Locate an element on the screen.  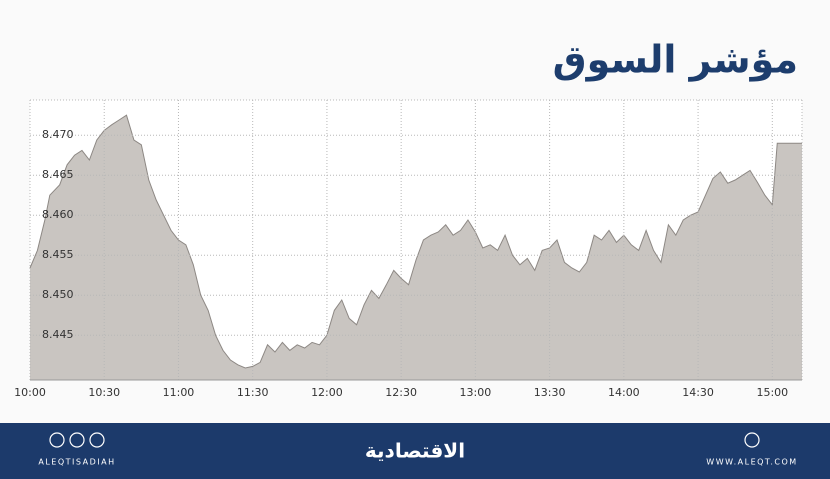
footer-handle: ALEQTISADIAH is located at coordinates (76, 462).